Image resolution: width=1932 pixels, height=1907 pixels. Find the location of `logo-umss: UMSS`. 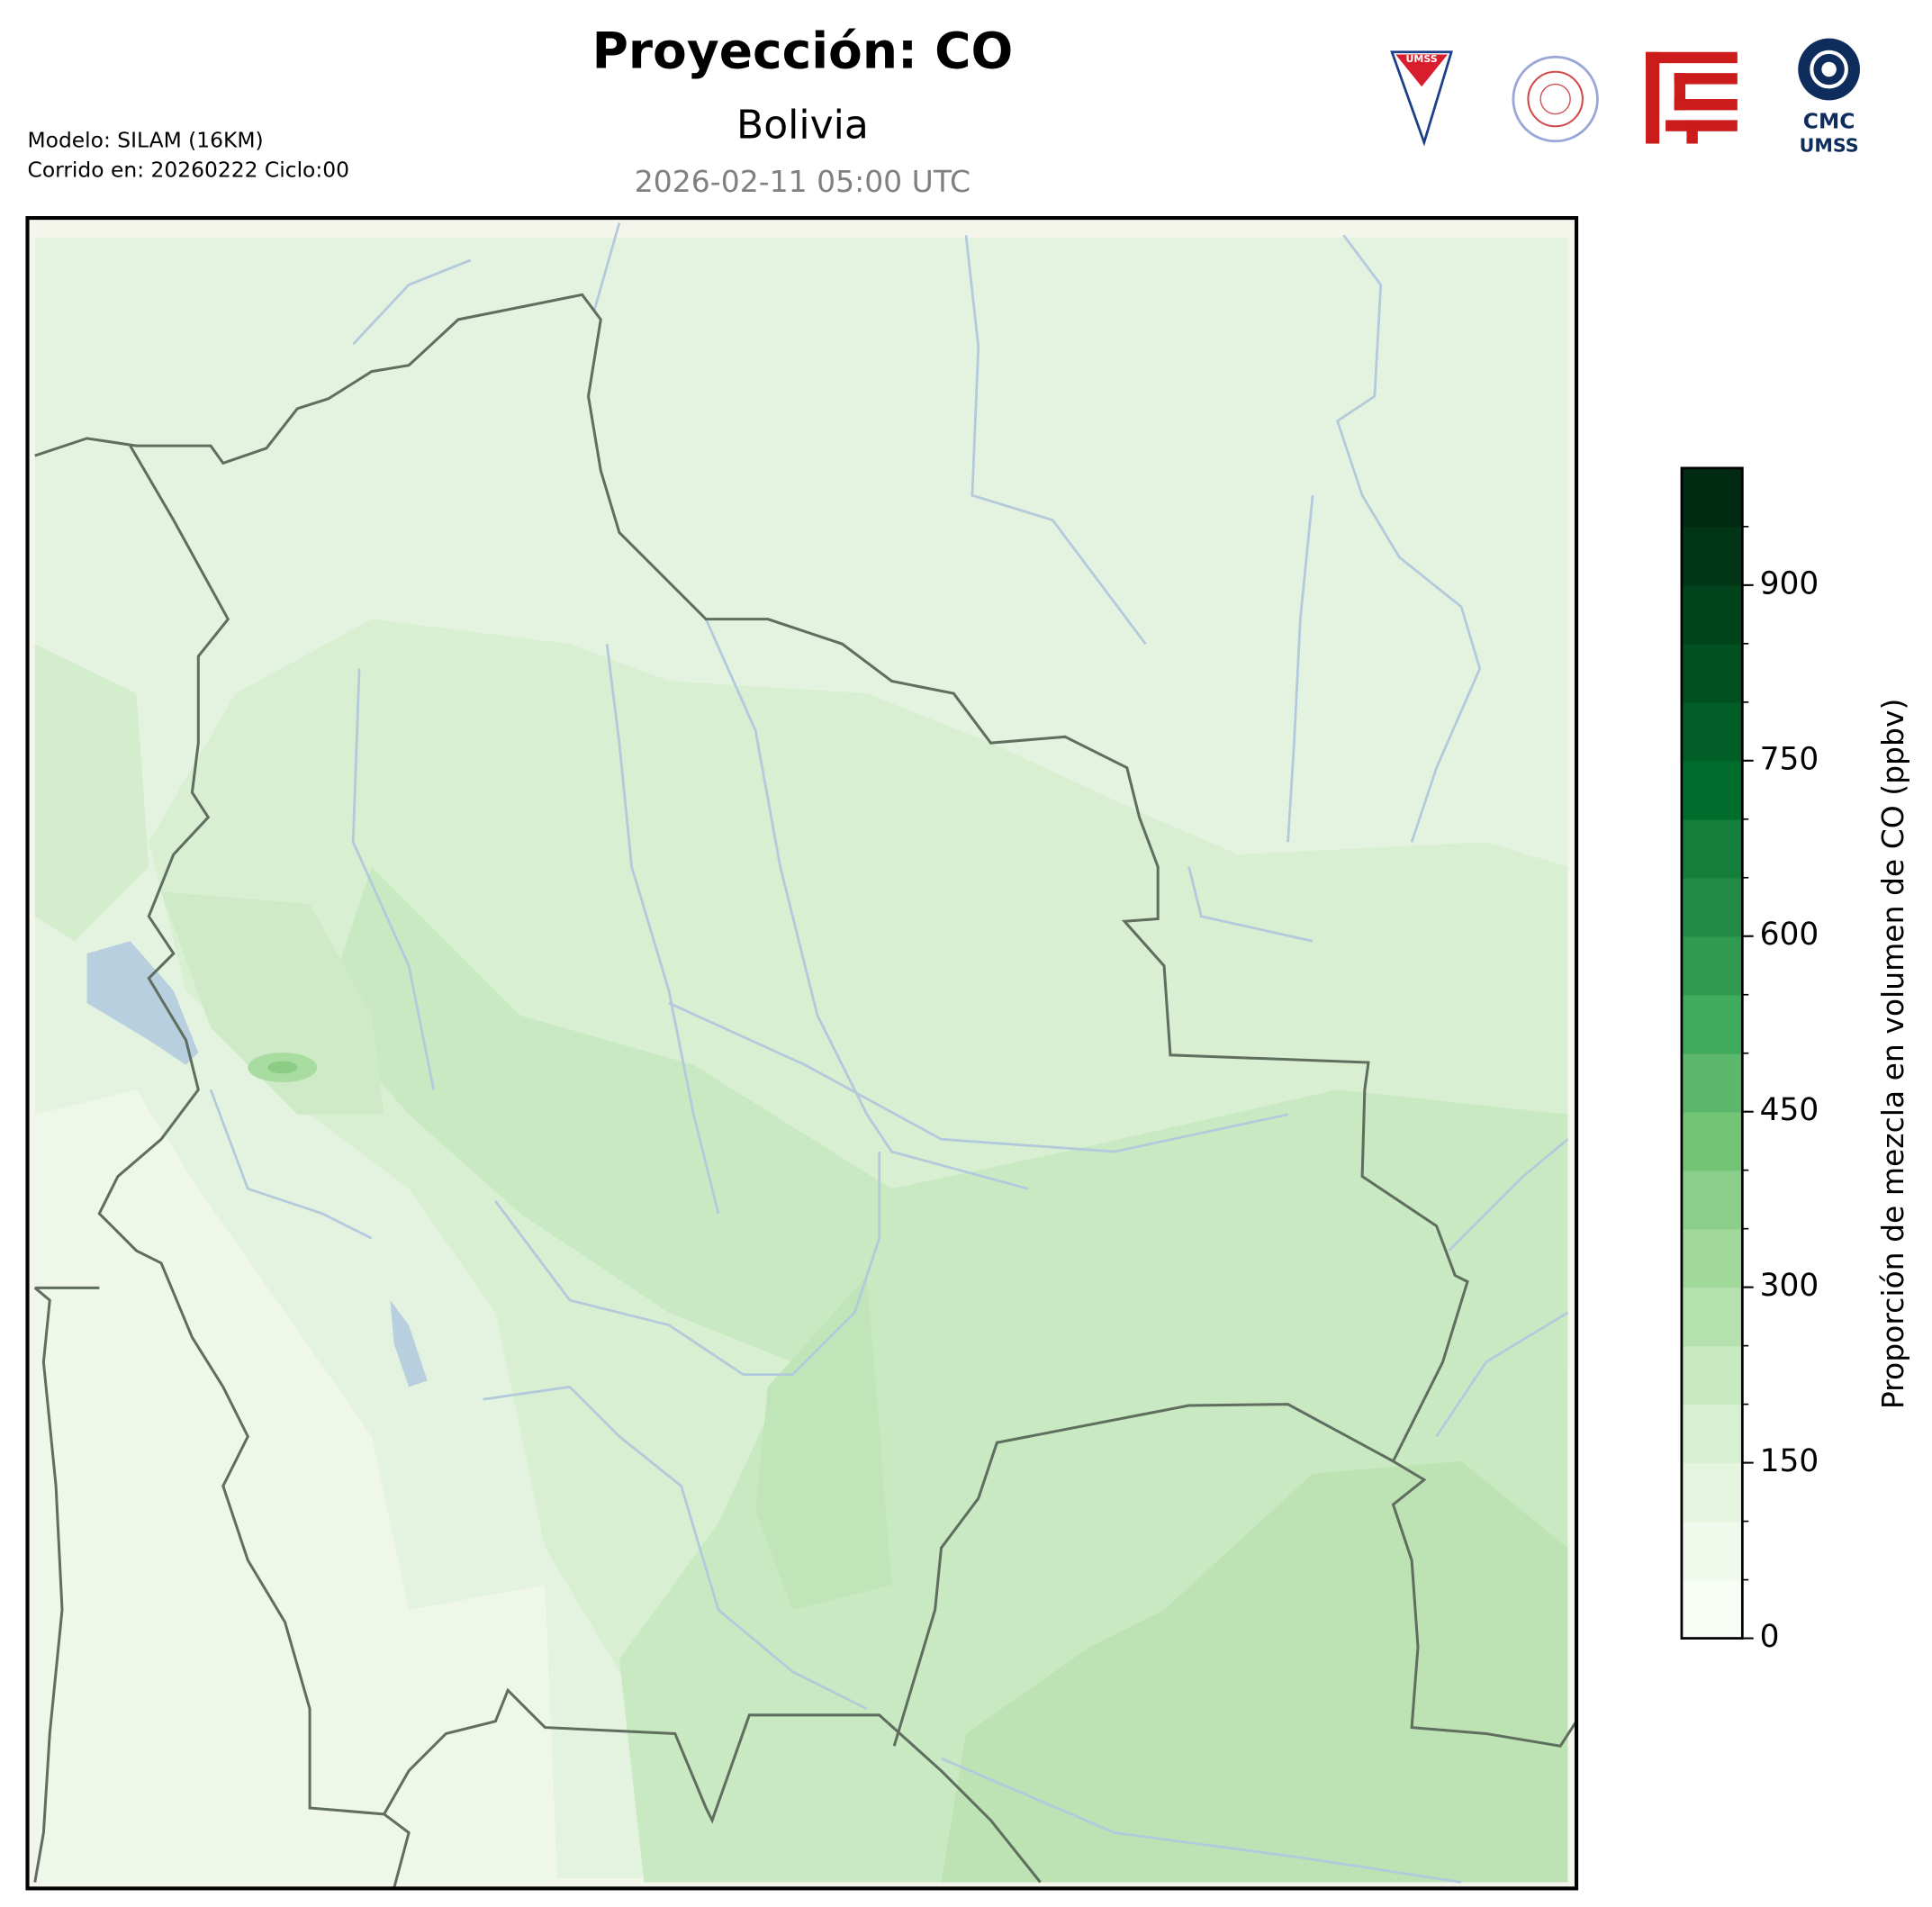

logo-umss: UMSS is located at coordinates (1421, 99).